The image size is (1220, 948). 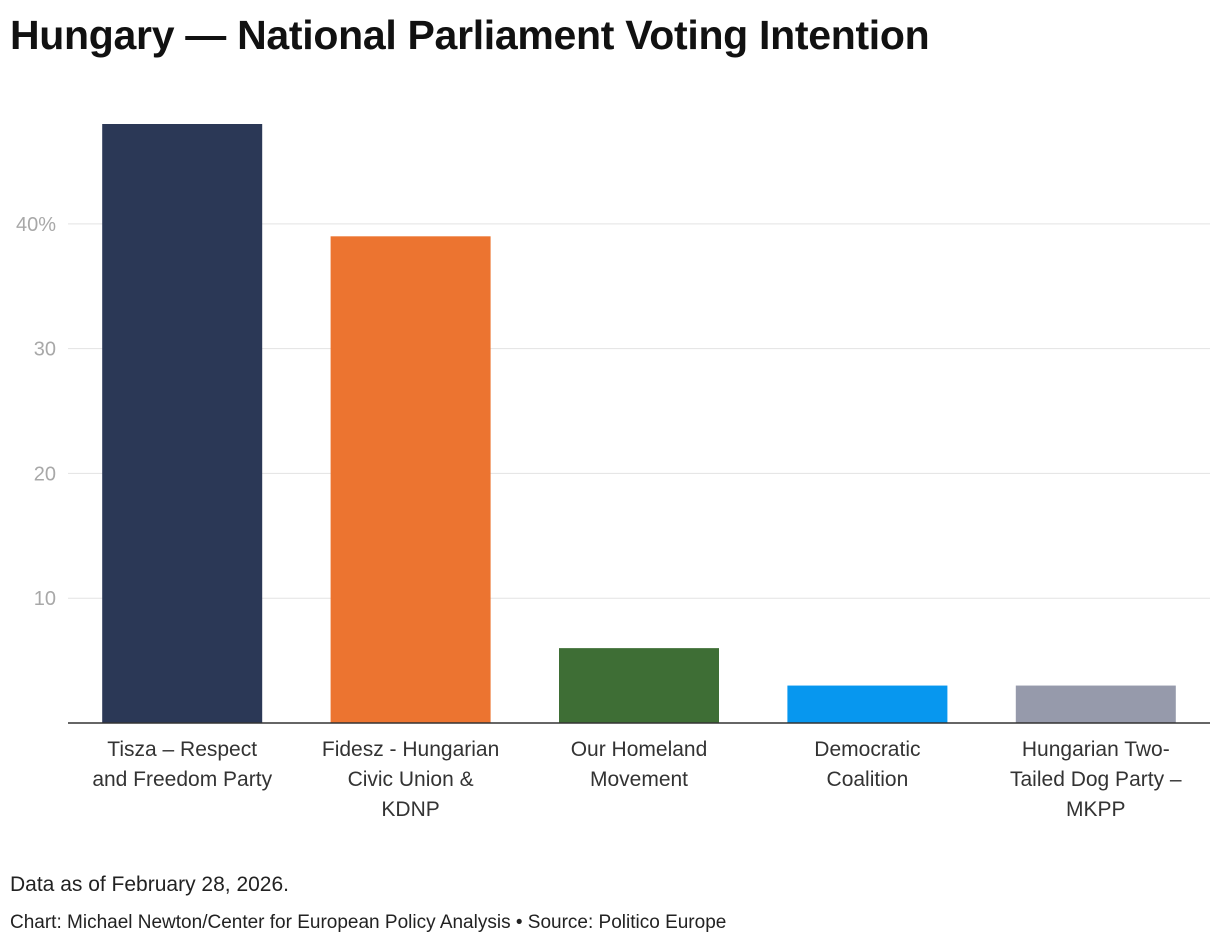 I want to click on x-tick-label: Fidesz - Hungarian Civic Union & KDNP, so click(x=410, y=779).